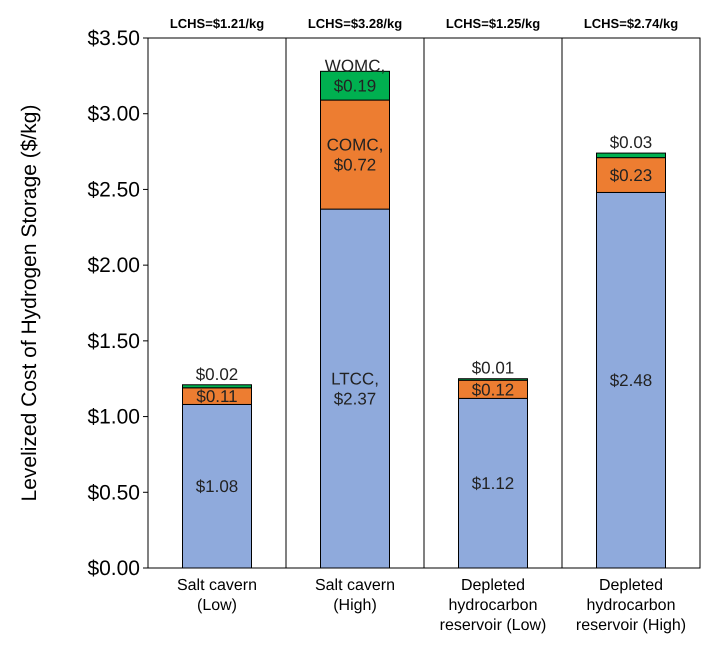  What do you see at coordinates (113, 492) in the screenshot?
I see `y-tick-label: $0.50` at bounding box center [113, 492].